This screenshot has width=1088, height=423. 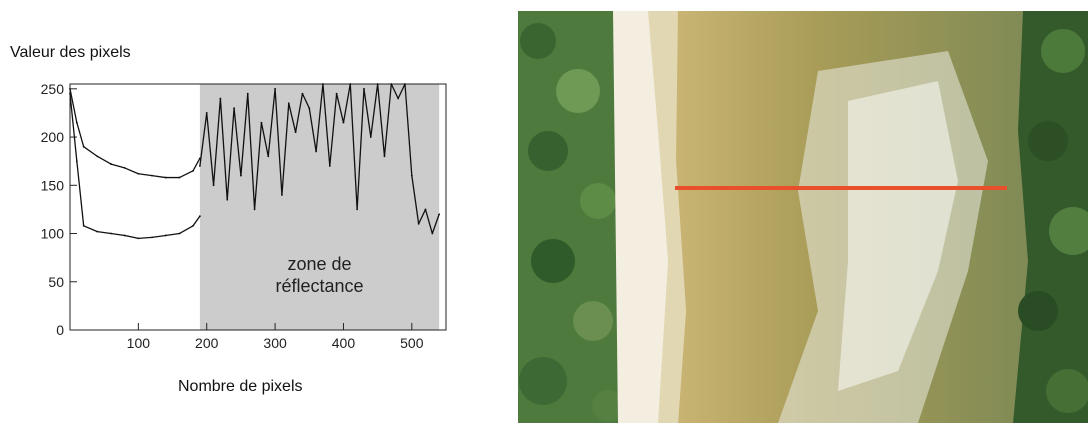 What do you see at coordinates (53, 137) in the screenshot?
I see `y-tick-label: 200` at bounding box center [53, 137].